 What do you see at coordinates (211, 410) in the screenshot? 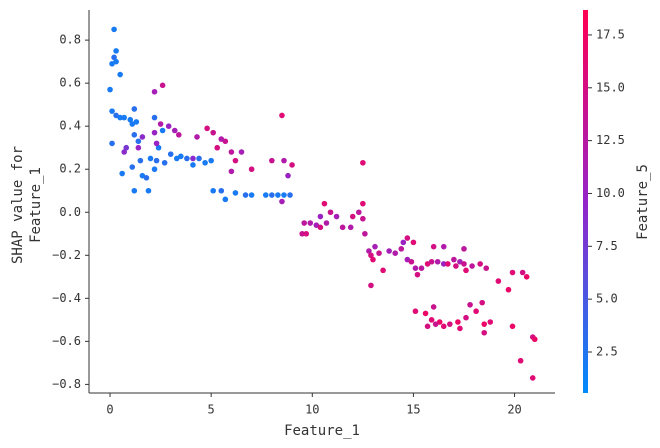
I see `x-tick-label: 5` at bounding box center [211, 410].